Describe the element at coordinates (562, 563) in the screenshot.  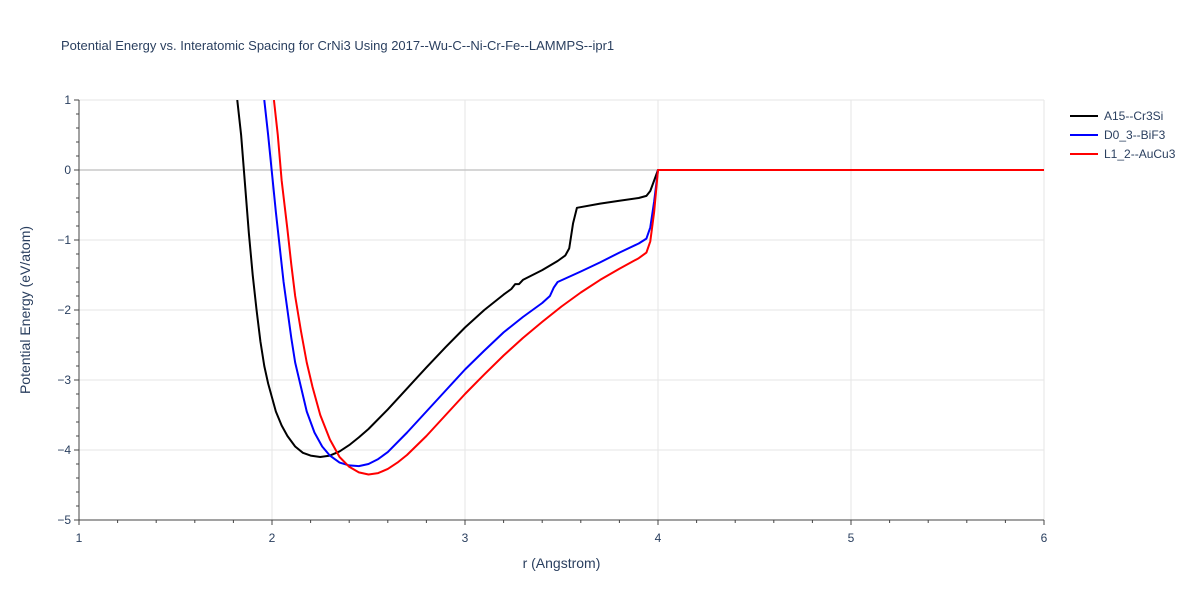
I see `x-axis-title: r (Angstrom)` at that location.